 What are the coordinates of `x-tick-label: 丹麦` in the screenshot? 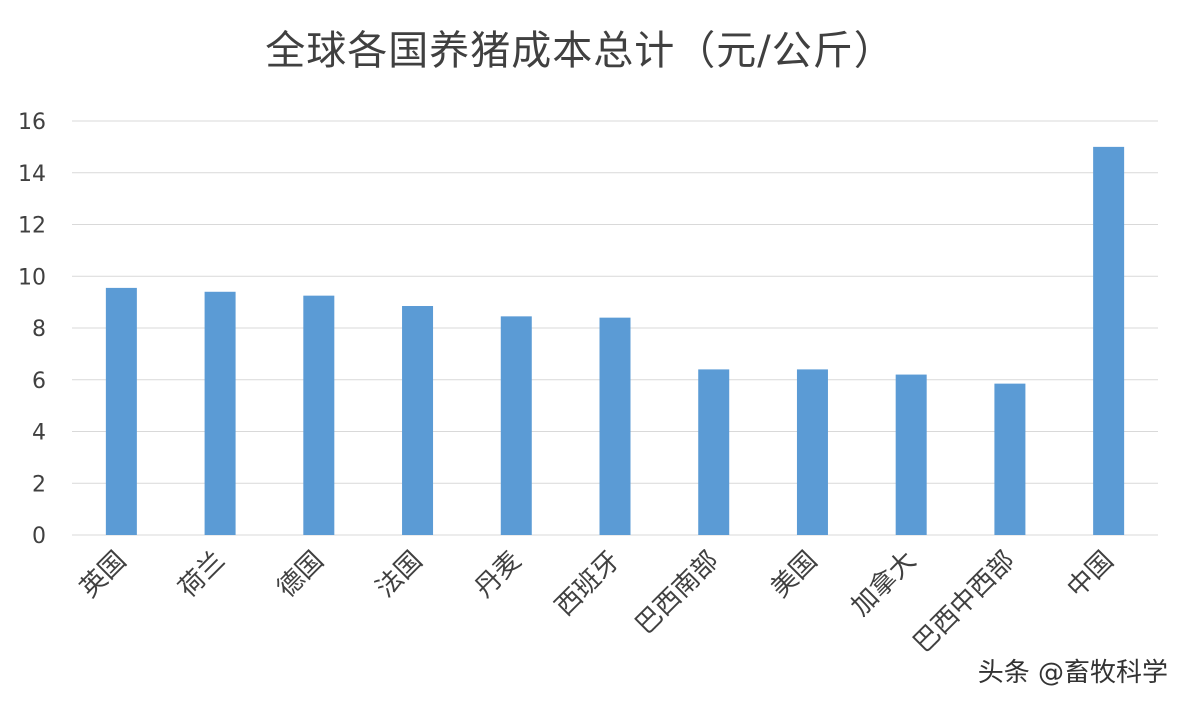 It's located at (498, 575).